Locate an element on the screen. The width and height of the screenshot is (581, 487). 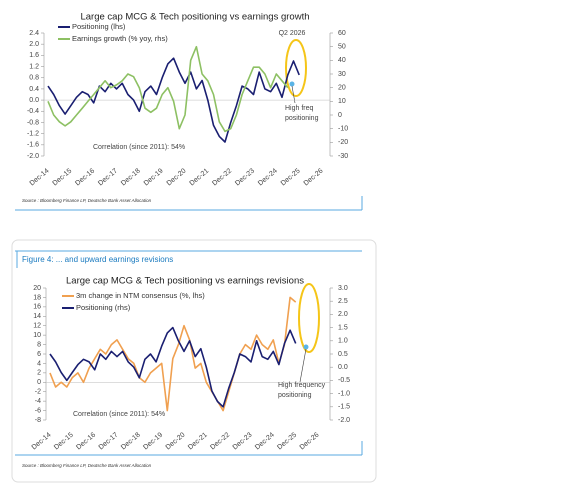
annotation: Q2 2026 is located at coordinates (292, 33).